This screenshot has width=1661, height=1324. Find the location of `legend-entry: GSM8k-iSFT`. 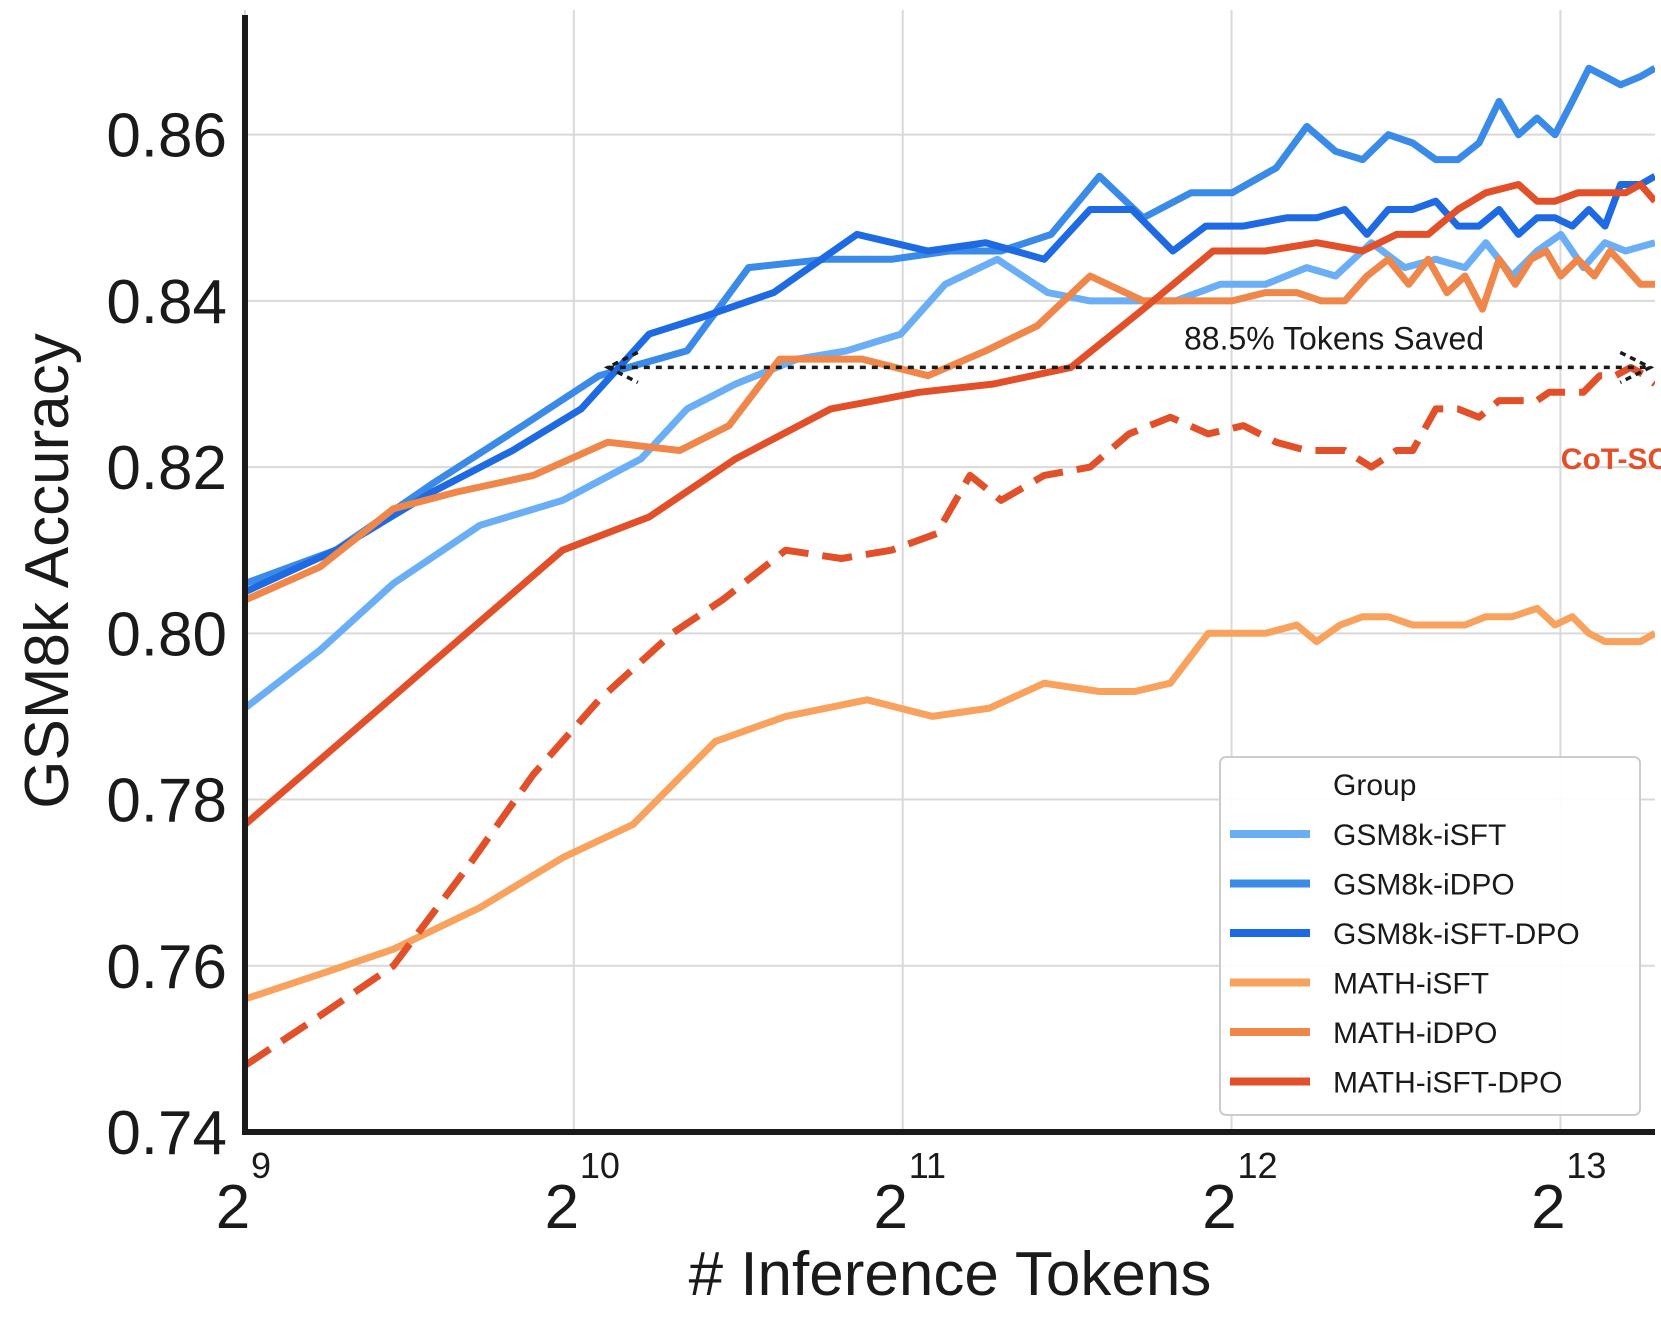

legend-entry: GSM8k-iSFT is located at coordinates (1419, 835).